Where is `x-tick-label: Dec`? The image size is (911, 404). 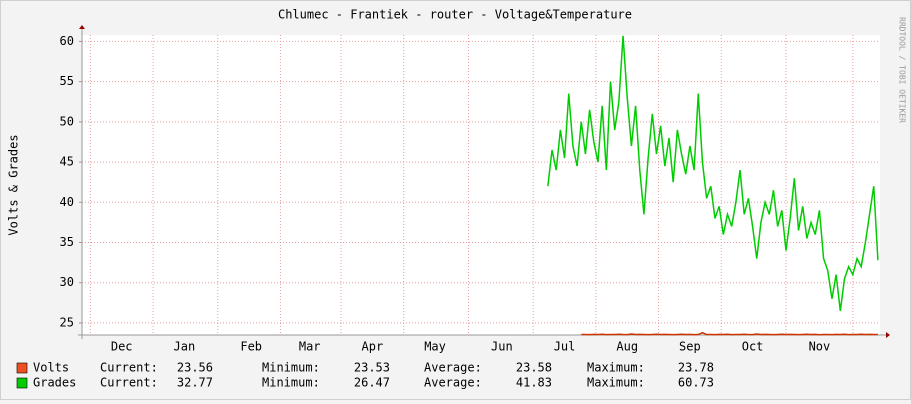 x-tick-label: Dec is located at coordinates (122, 347).